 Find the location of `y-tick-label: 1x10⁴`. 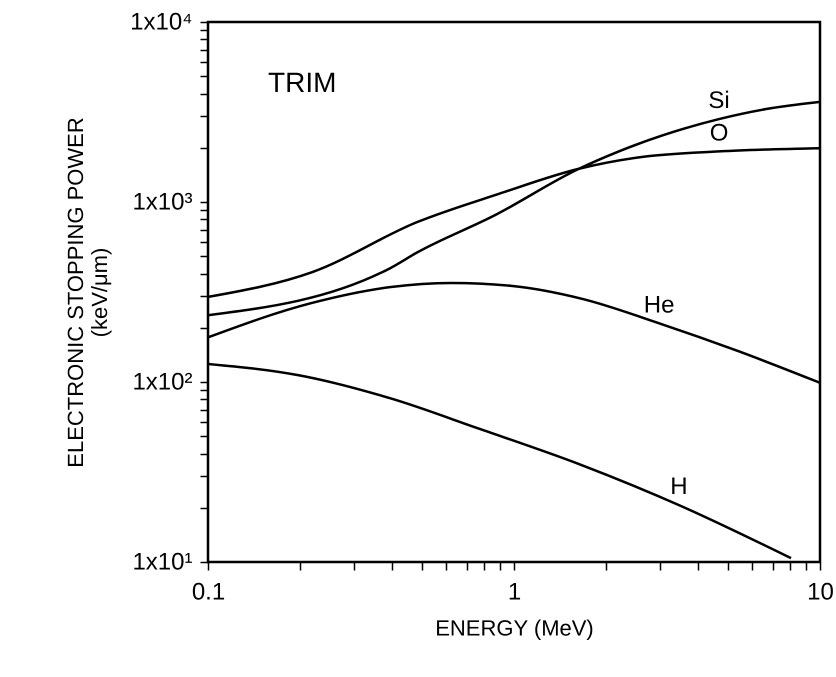

y-tick-label: 1x10⁴ is located at coordinates (161, 22).